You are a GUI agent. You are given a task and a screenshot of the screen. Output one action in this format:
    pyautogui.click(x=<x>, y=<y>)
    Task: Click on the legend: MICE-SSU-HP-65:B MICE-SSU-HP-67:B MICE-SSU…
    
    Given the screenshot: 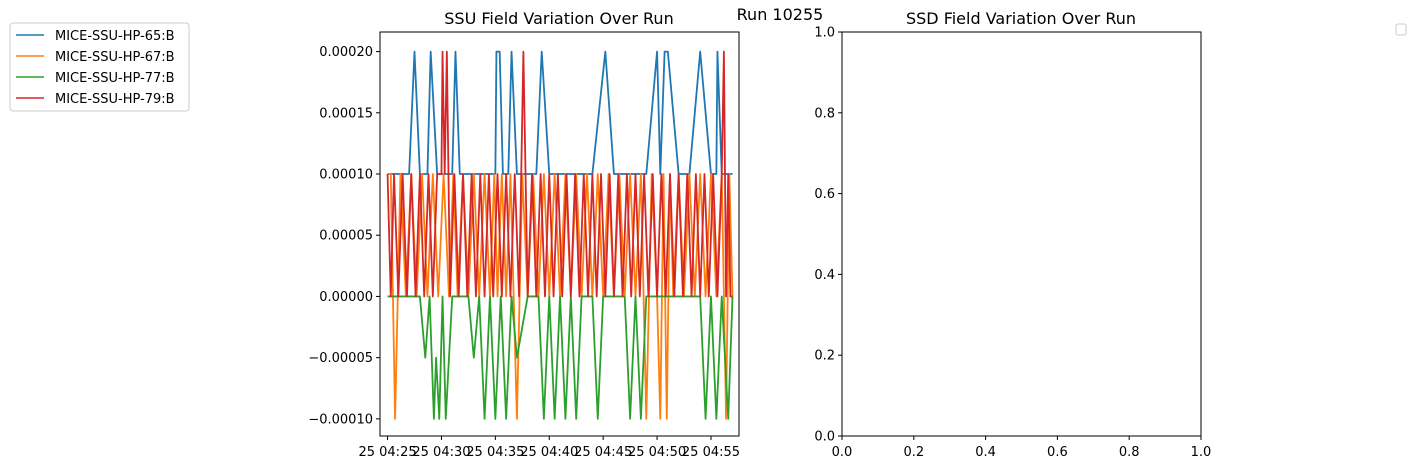 What is the action you would take?
    pyautogui.click(x=99, y=67)
    